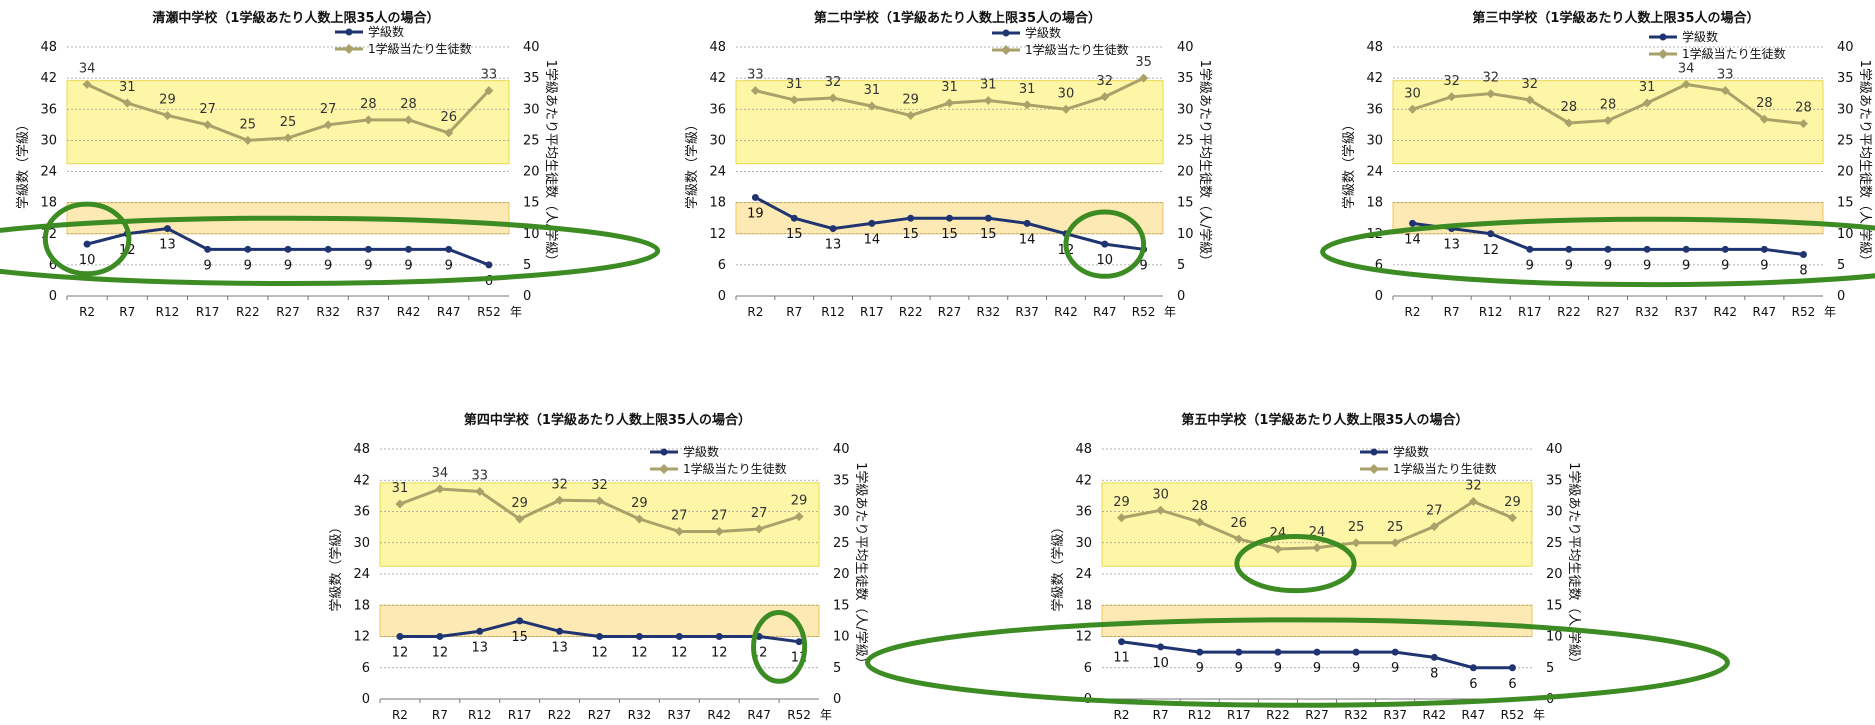  What do you see at coordinates (1356, 527) in the screenshot?
I see `students-data-label: 25` at bounding box center [1356, 527].